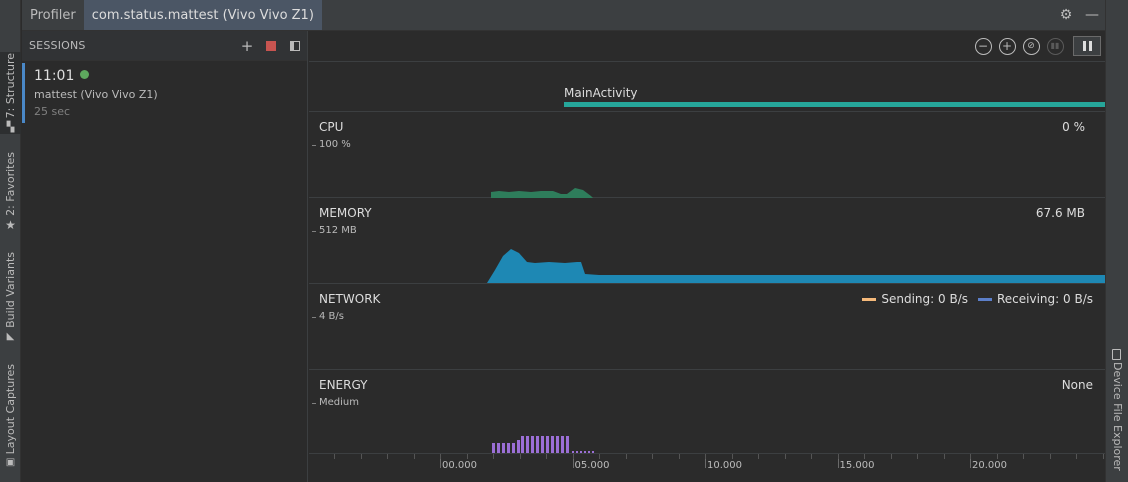 This screenshot has height=482, width=1128. What do you see at coordinates (834, 104) in the screenshot?
I see `activity-bar` at bounding box center [834, 104].